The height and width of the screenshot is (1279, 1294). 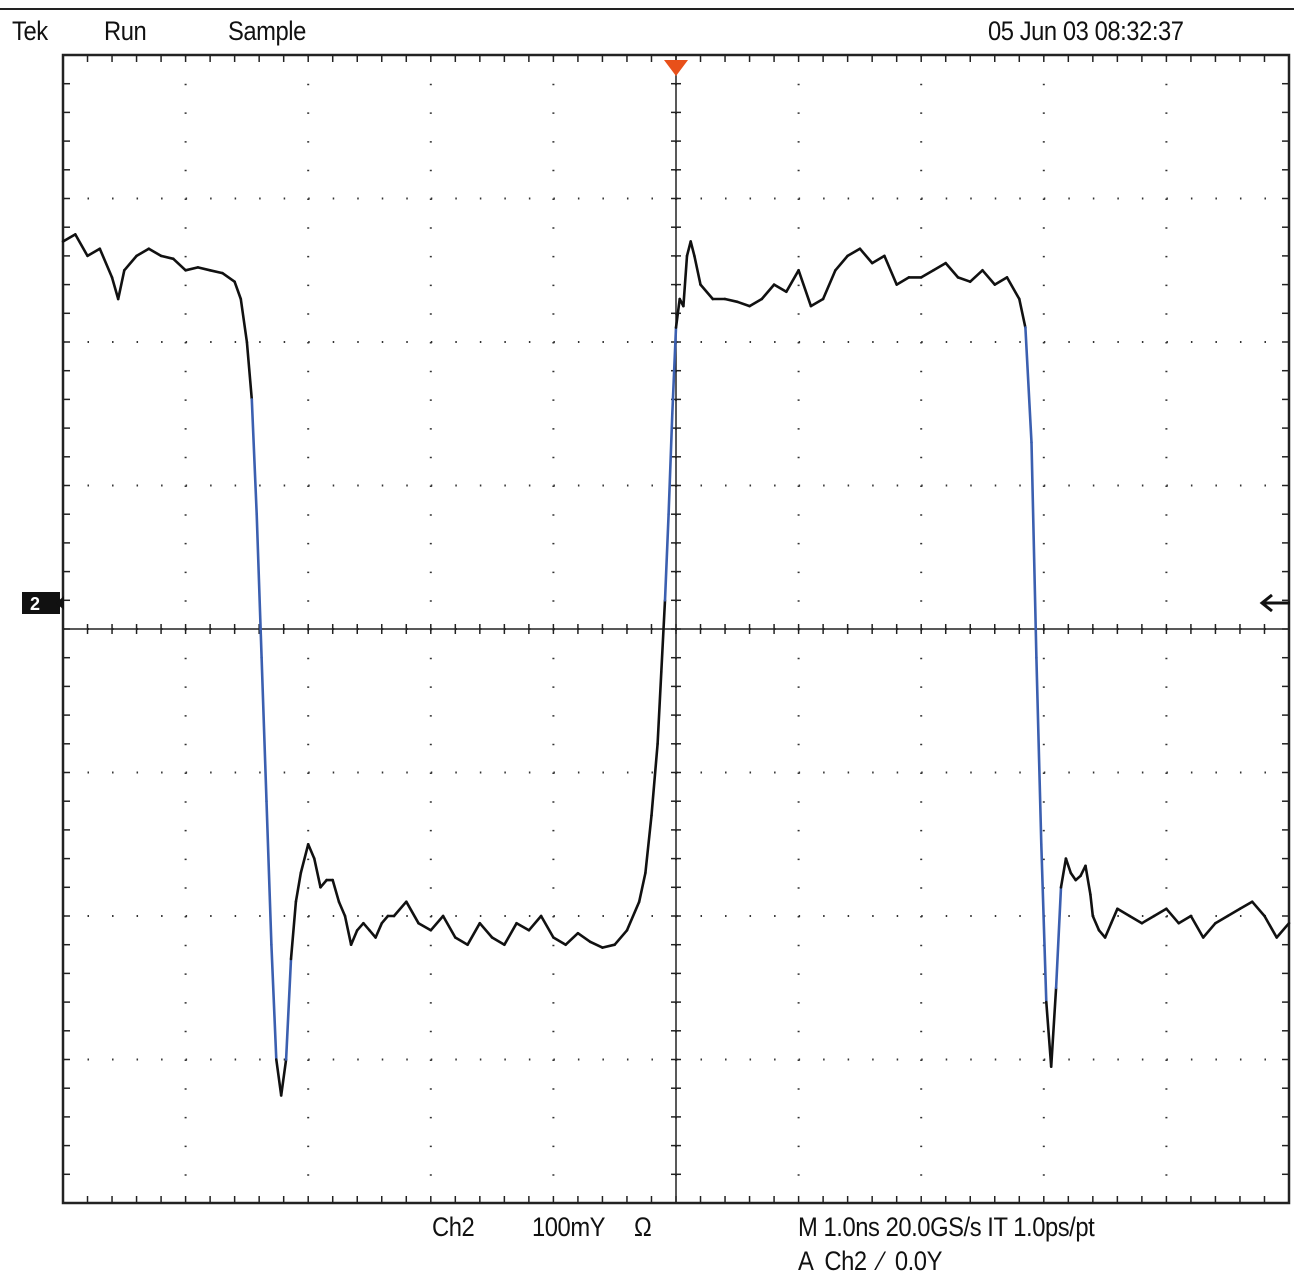 What do you see at coordinates (643, 1227) in the screenshot?
I see `coupling-icon: Ω` at bounding box center [643, 1227].